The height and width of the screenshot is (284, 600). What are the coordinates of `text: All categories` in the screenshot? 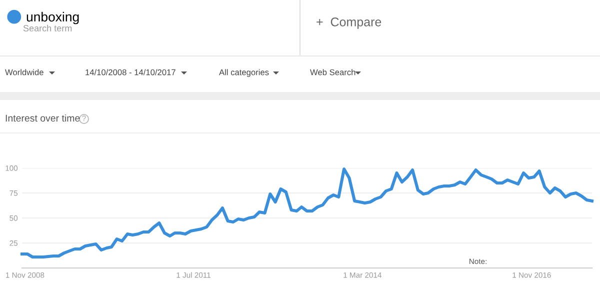 It's located at (244, 73).